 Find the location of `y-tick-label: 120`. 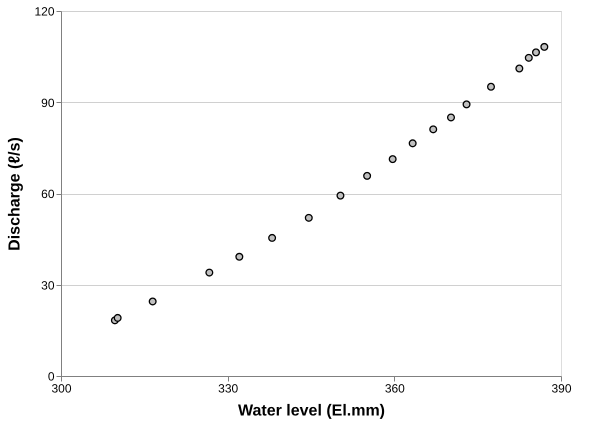

y-tick-label: 120 is located at coordinates (44, 11).